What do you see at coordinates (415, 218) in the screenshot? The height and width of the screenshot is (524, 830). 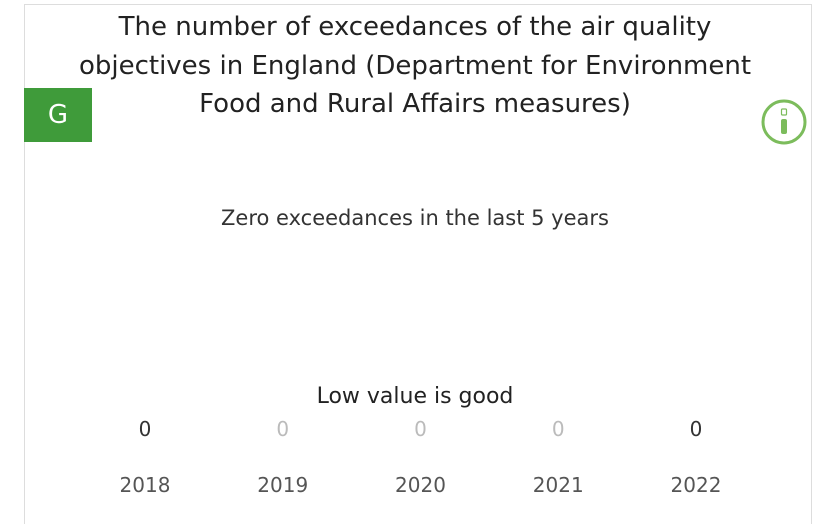 I see `message: Zero exceedances in the last 5 years` at bounding box center [415, 218].